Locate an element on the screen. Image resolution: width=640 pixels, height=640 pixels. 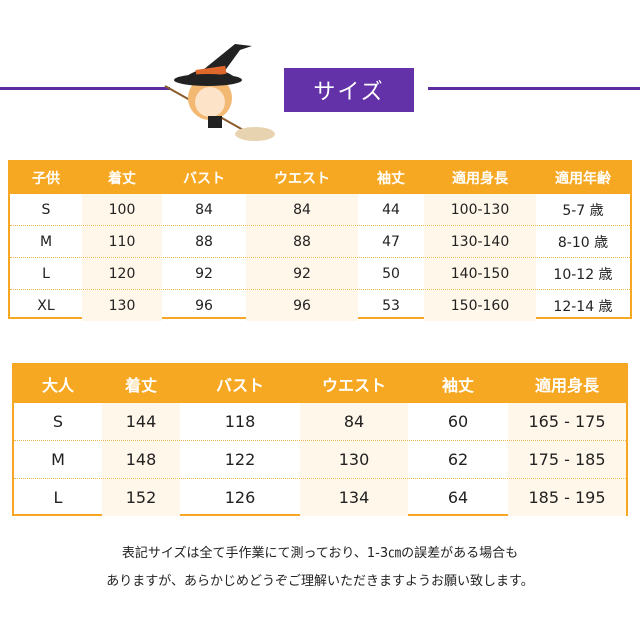
table-cell: 120 is located at coordinates (122, 273).